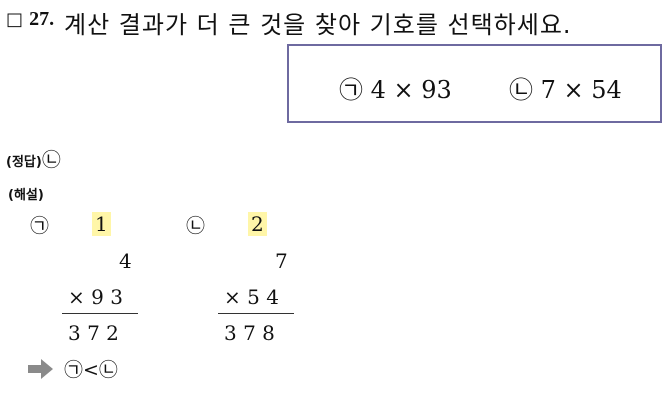 The width and height of the screenshot is (670, 410). I want to click on problem-a-result: 3 7 2, so click(93, 333).